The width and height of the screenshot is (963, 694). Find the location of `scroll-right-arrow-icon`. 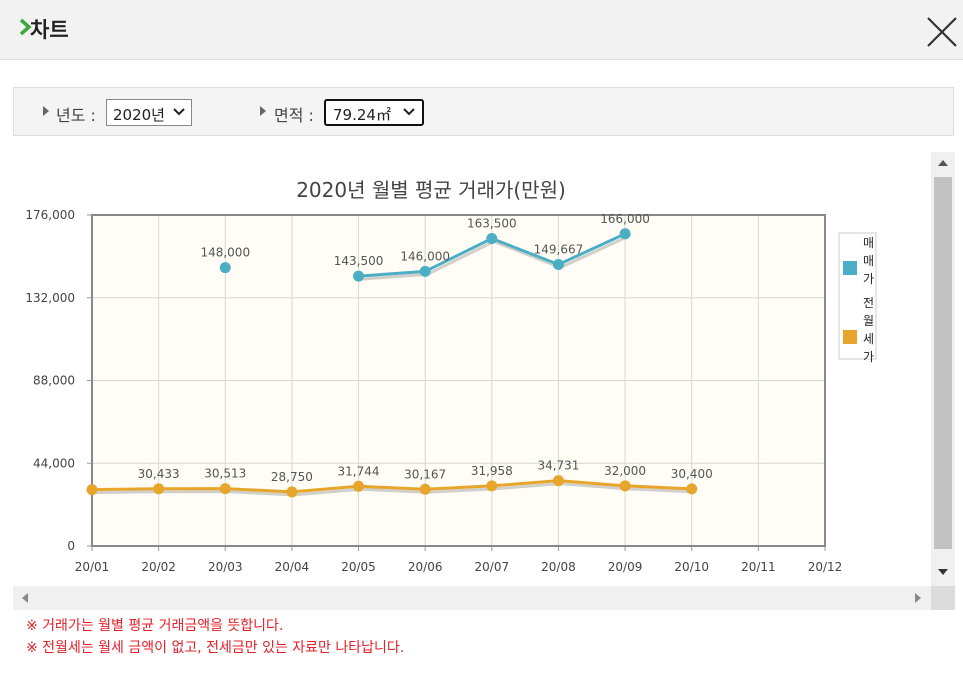

scroll-right-arrow-icon is located at coordinates (918, 598).